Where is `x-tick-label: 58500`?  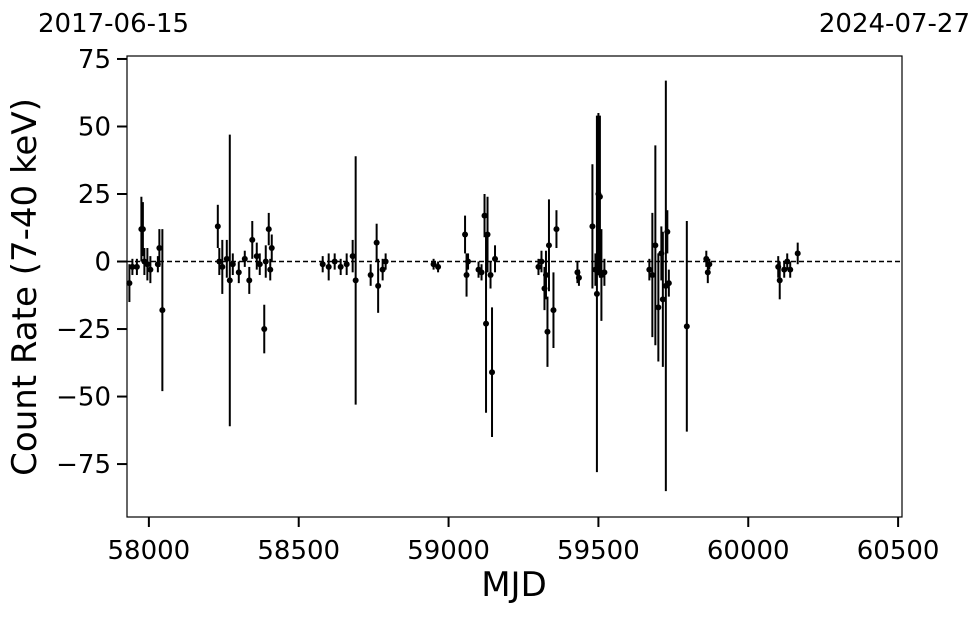 x-tick-label: 58500 is located at coordinates (298, 551).